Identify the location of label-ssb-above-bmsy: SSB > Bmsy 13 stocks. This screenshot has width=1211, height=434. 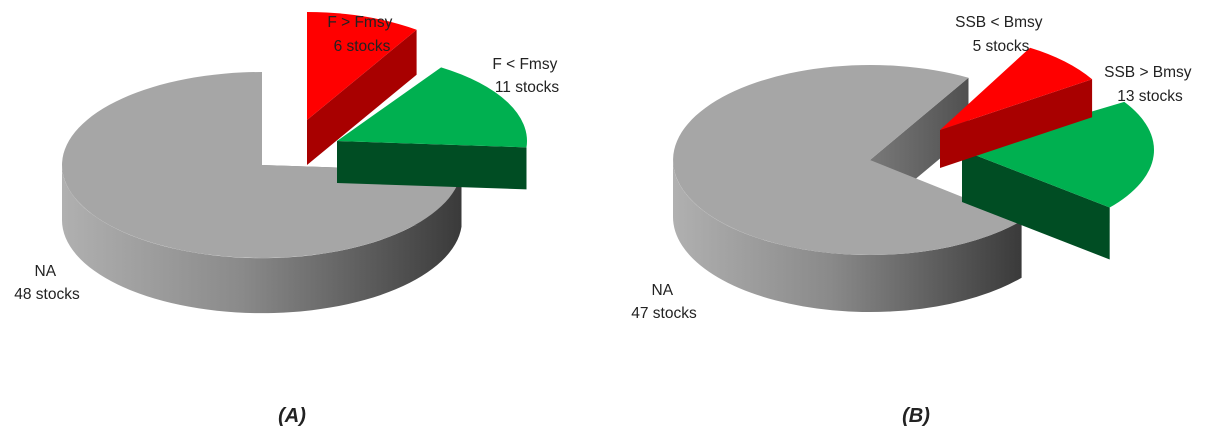
(1150, 84).